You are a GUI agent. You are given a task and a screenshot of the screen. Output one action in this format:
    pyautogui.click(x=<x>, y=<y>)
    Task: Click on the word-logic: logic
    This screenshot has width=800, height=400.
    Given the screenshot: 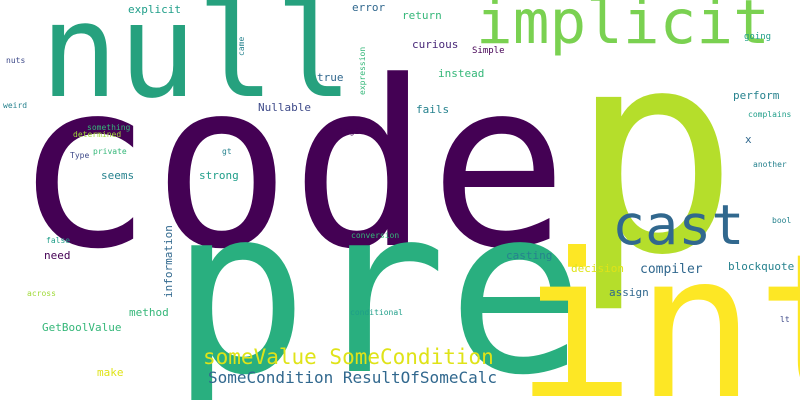 What is the action you would take?
    pyautogui.click(x=352, y=131)
    